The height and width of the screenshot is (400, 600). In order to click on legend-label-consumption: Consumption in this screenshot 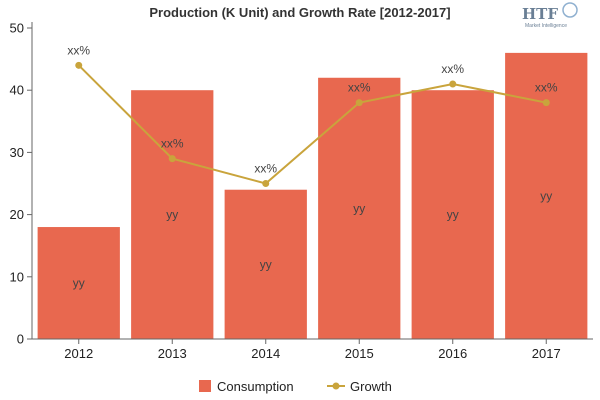, I will do `click(255, 386)`.